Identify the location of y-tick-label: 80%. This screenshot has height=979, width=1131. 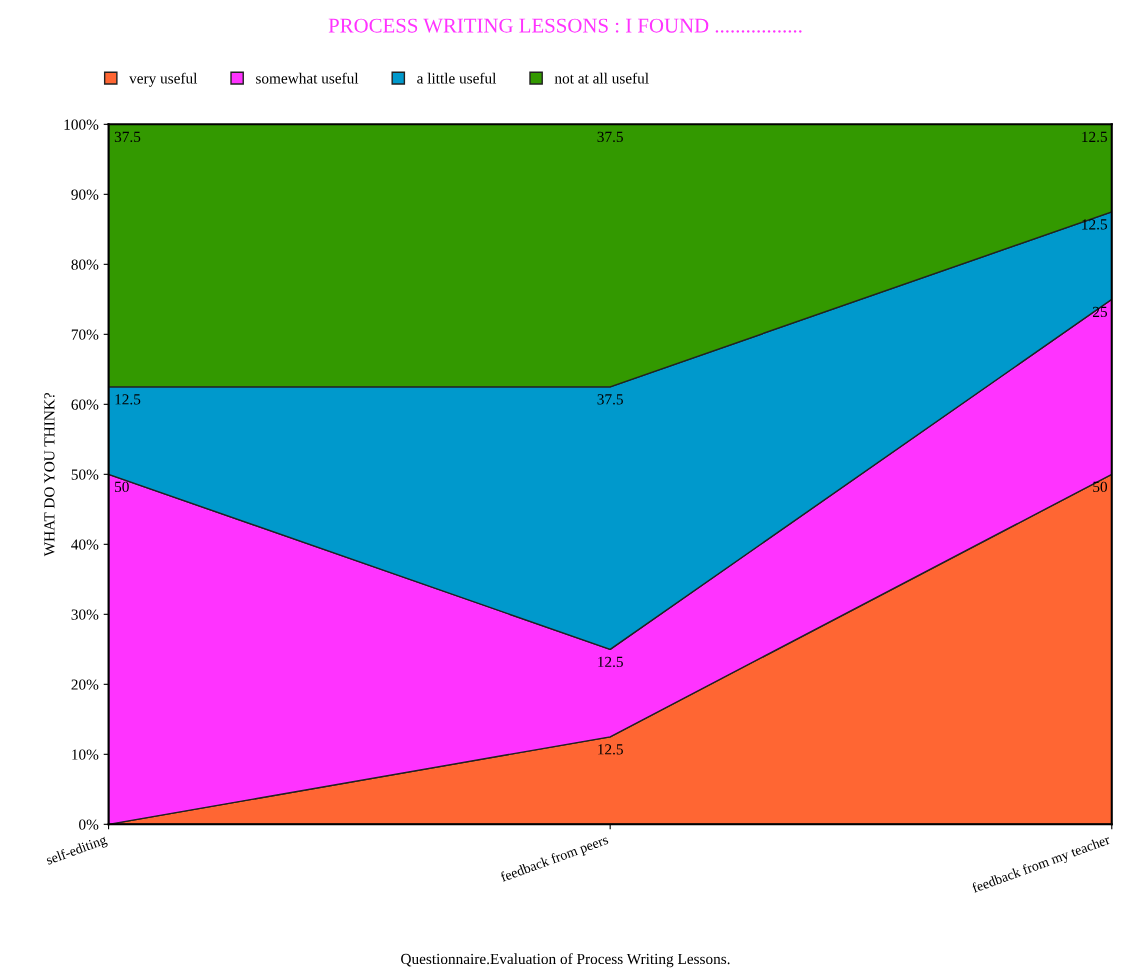
(85, 264).